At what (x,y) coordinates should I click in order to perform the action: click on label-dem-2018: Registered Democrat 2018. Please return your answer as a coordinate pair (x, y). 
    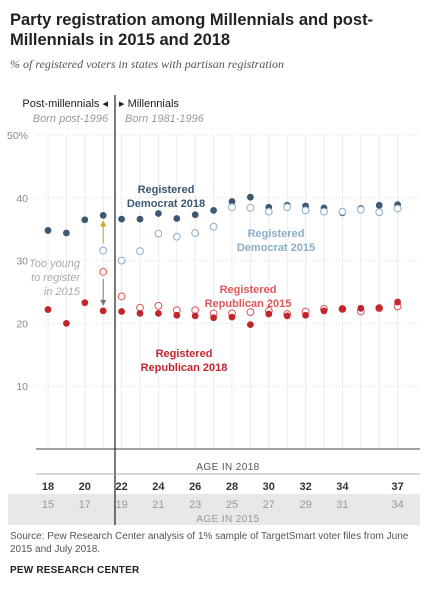
    Looking at the image, I should click on (166, 197).